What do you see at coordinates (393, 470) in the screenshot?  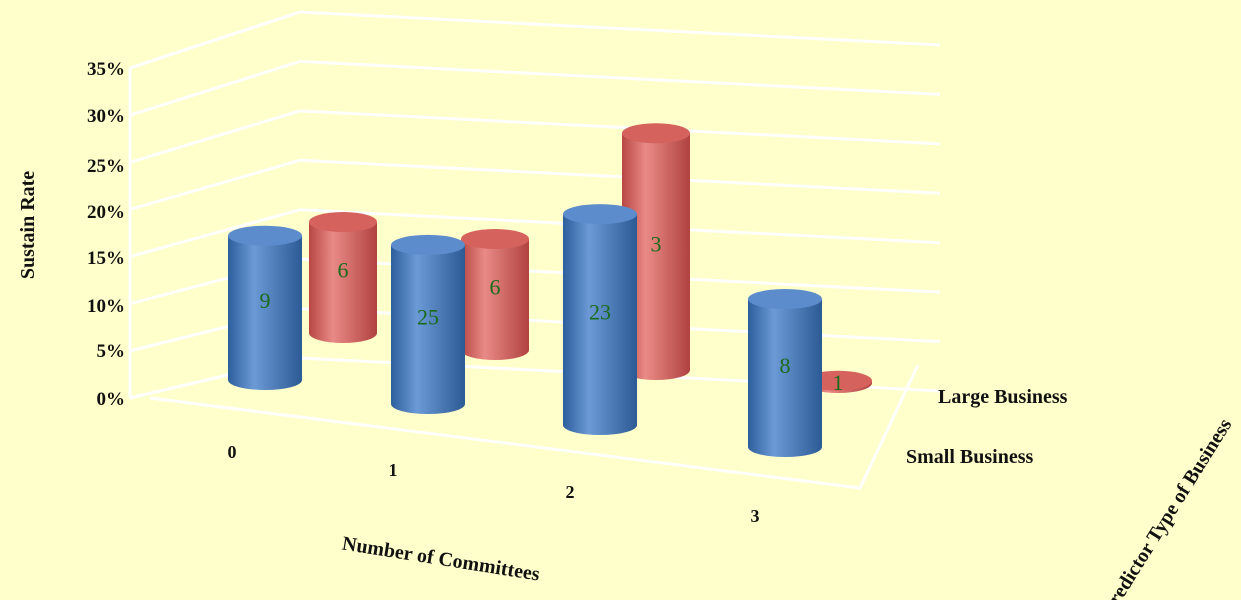 I see `x-tick-label: 1` at bounding box center [393, 470].